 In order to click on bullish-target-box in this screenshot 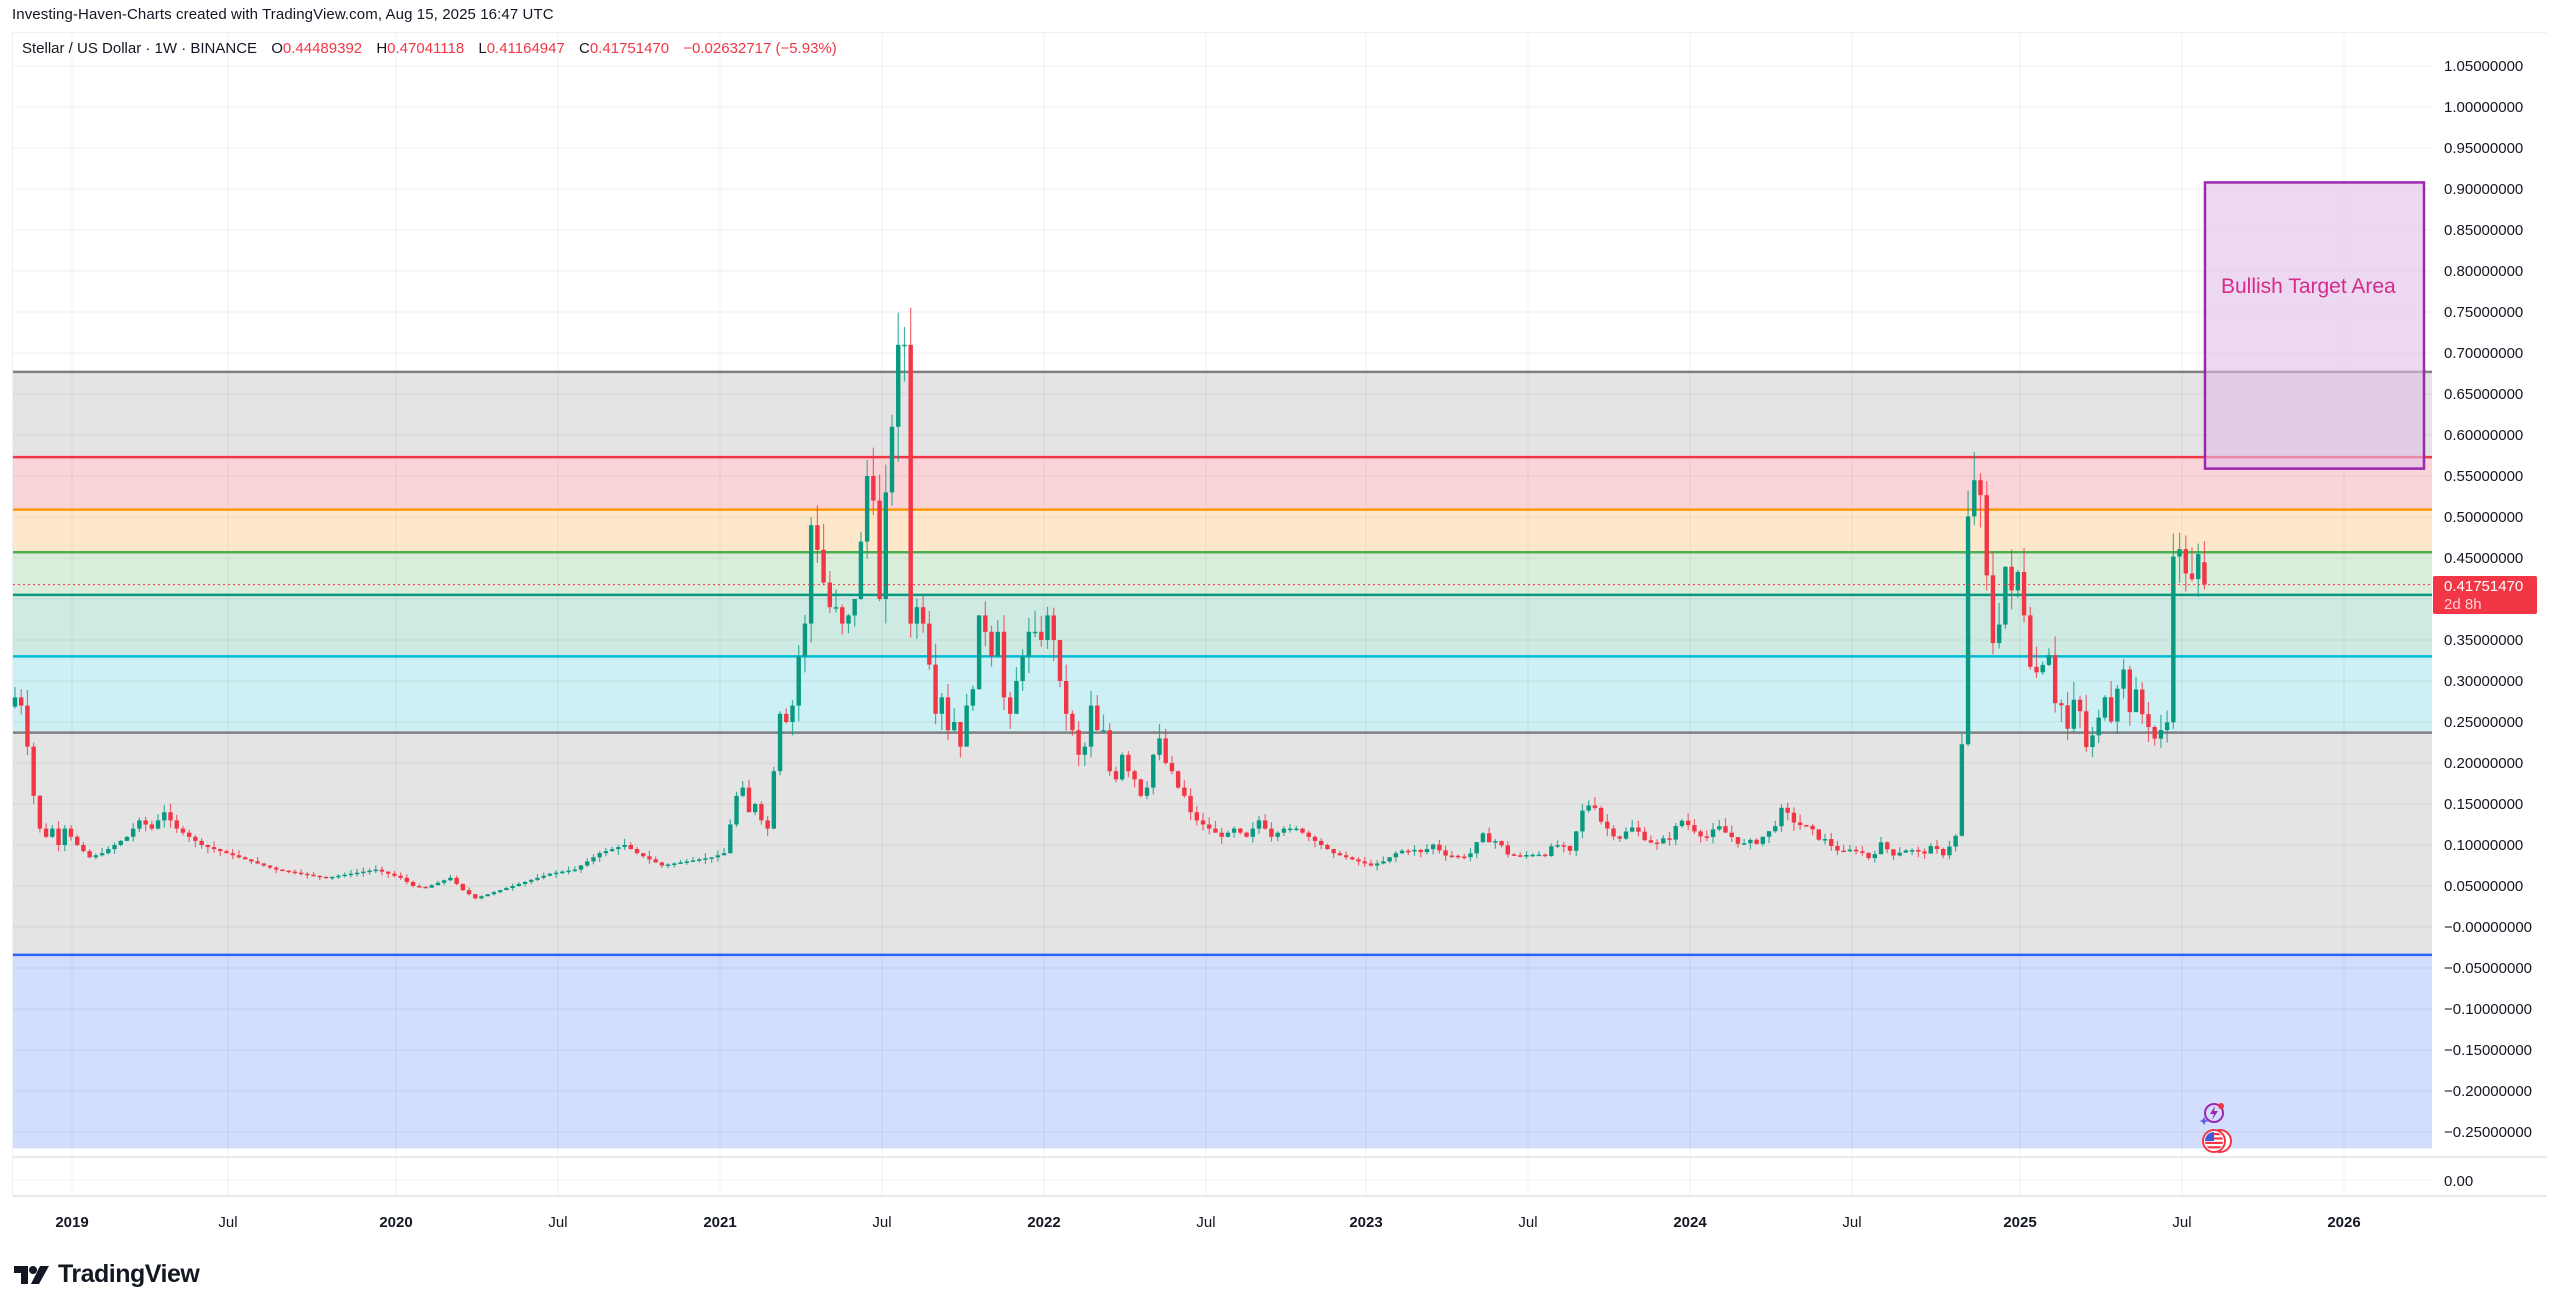, I will do `click(2314, 325)`.